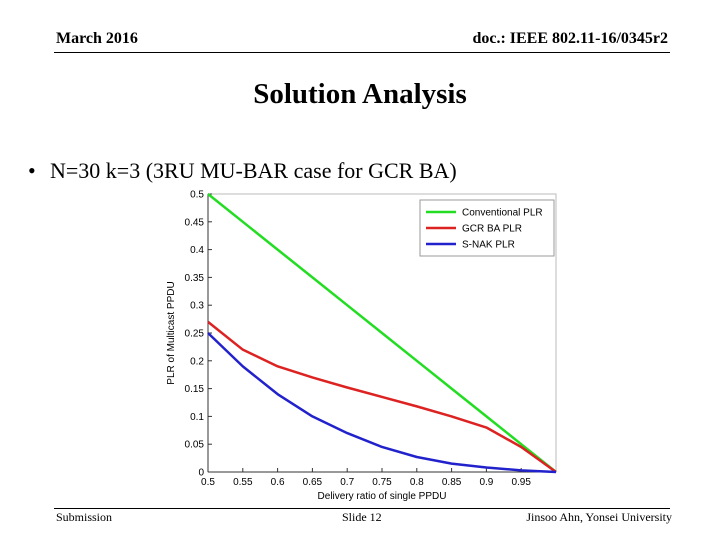 The height and width of the screenshot is (540, 720). I want to click on header-doc-id: doc.: IEEE 802.11-16/0345r2, so click(570, 38).